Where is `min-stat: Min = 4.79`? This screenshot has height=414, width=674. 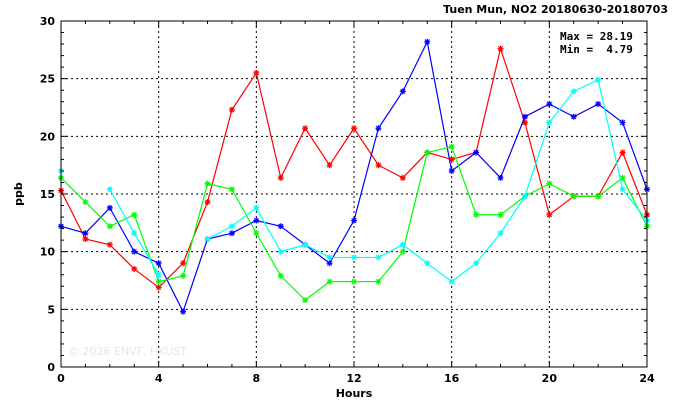
min-stat: Min = 4.79 is located at coordinates (596, 49).